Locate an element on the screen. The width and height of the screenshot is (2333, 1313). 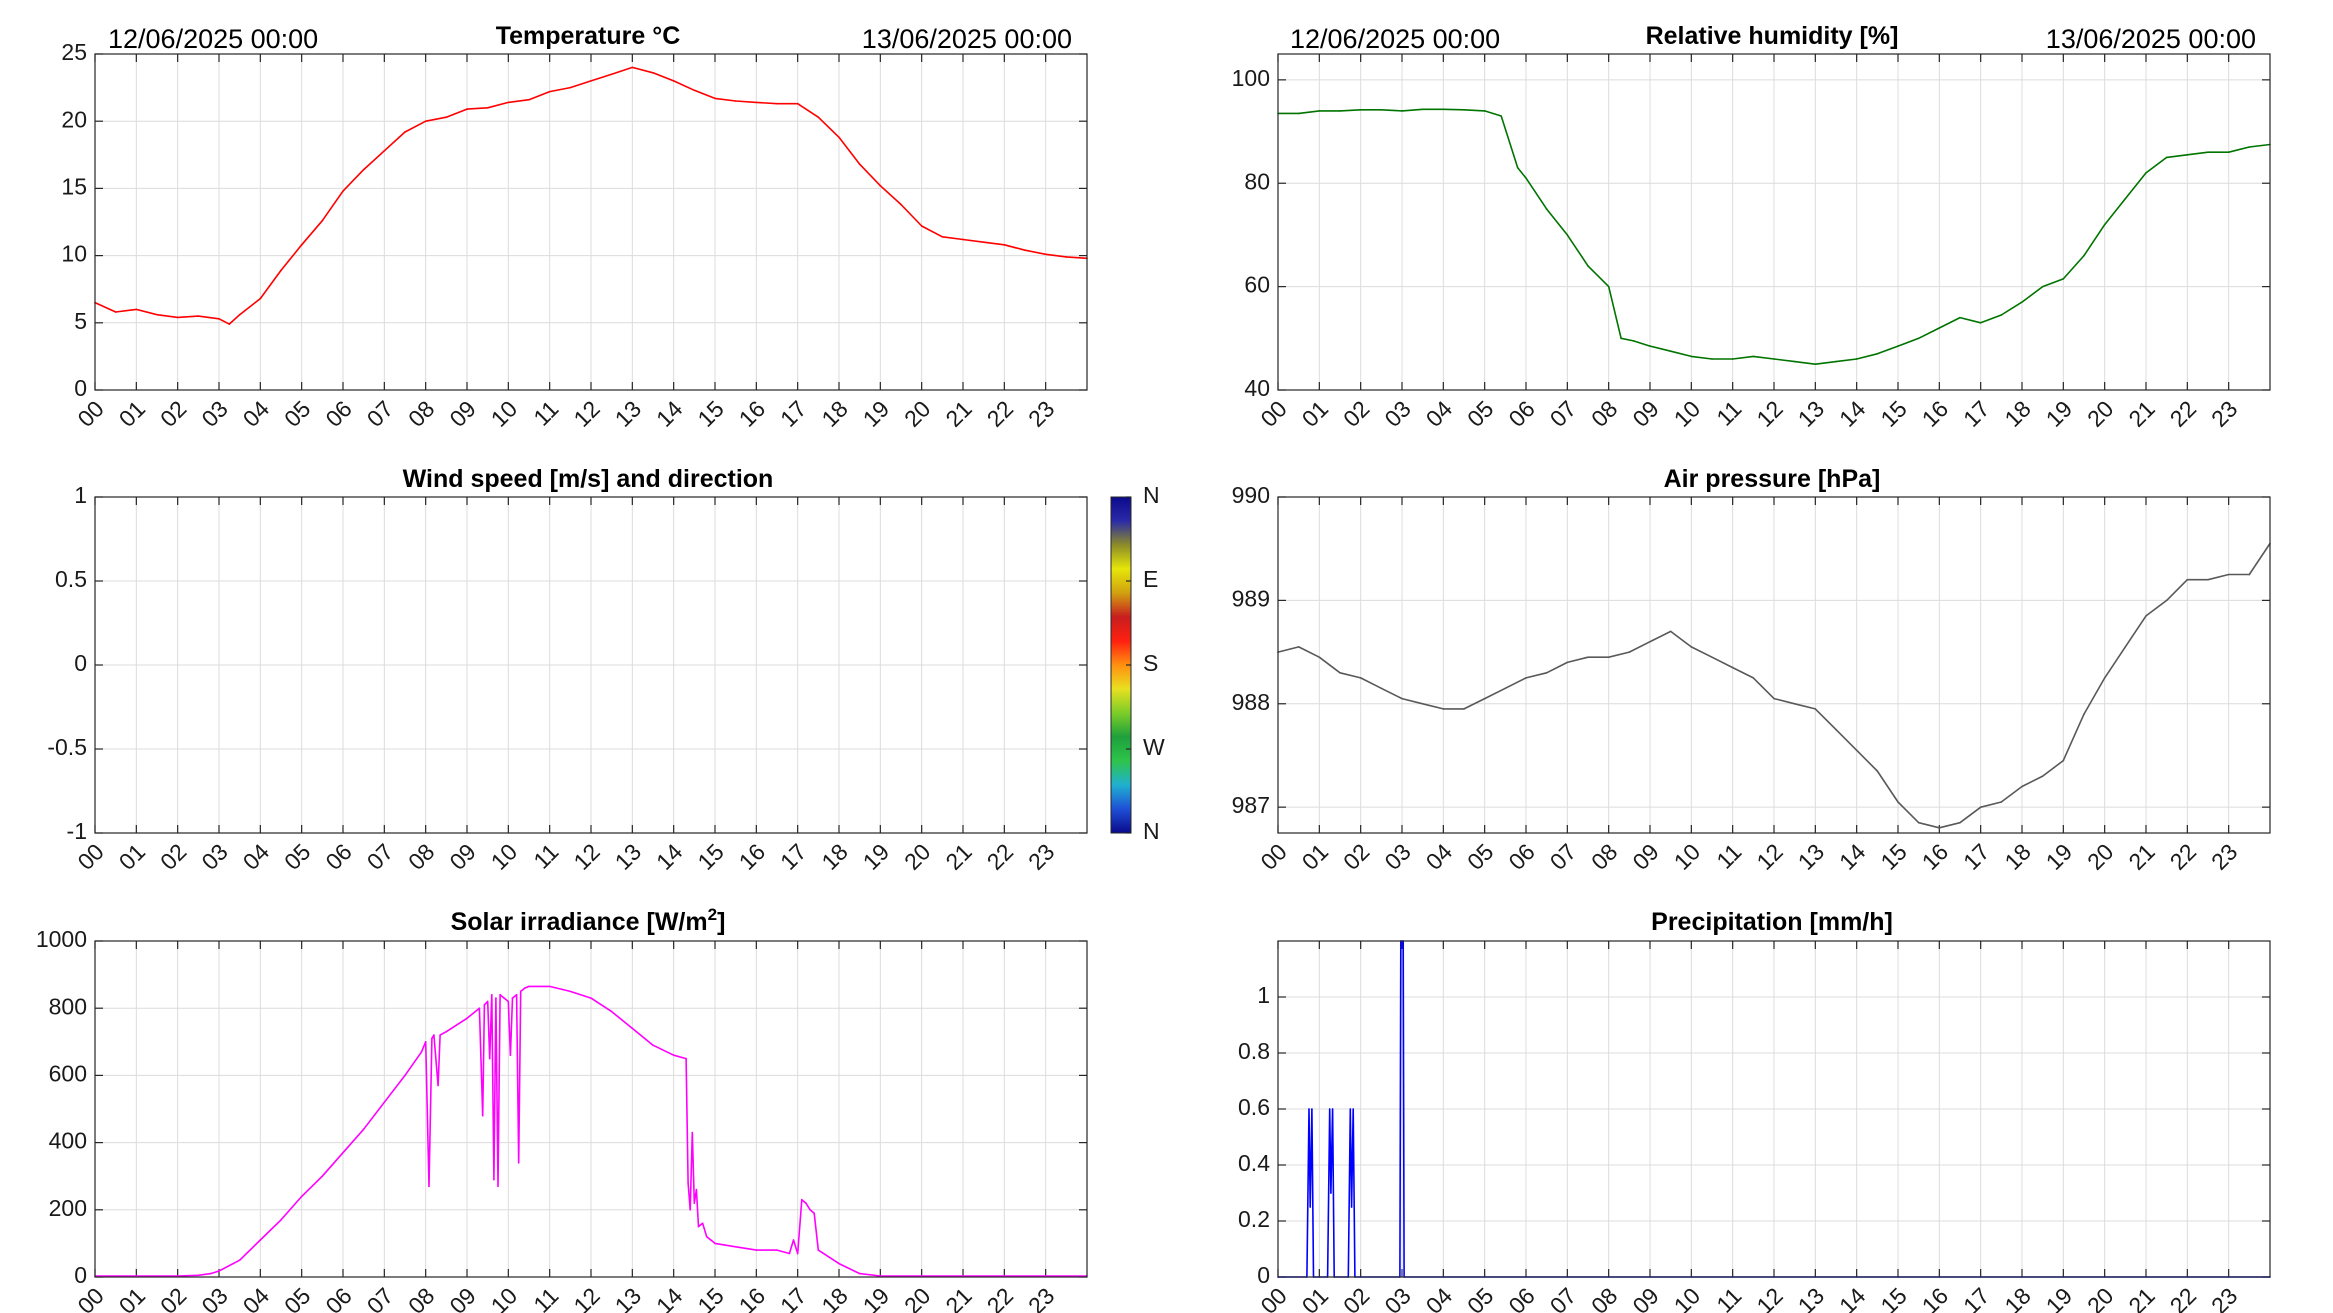
temperature-xtick-label: 18 is located at coordinates (834, 413).